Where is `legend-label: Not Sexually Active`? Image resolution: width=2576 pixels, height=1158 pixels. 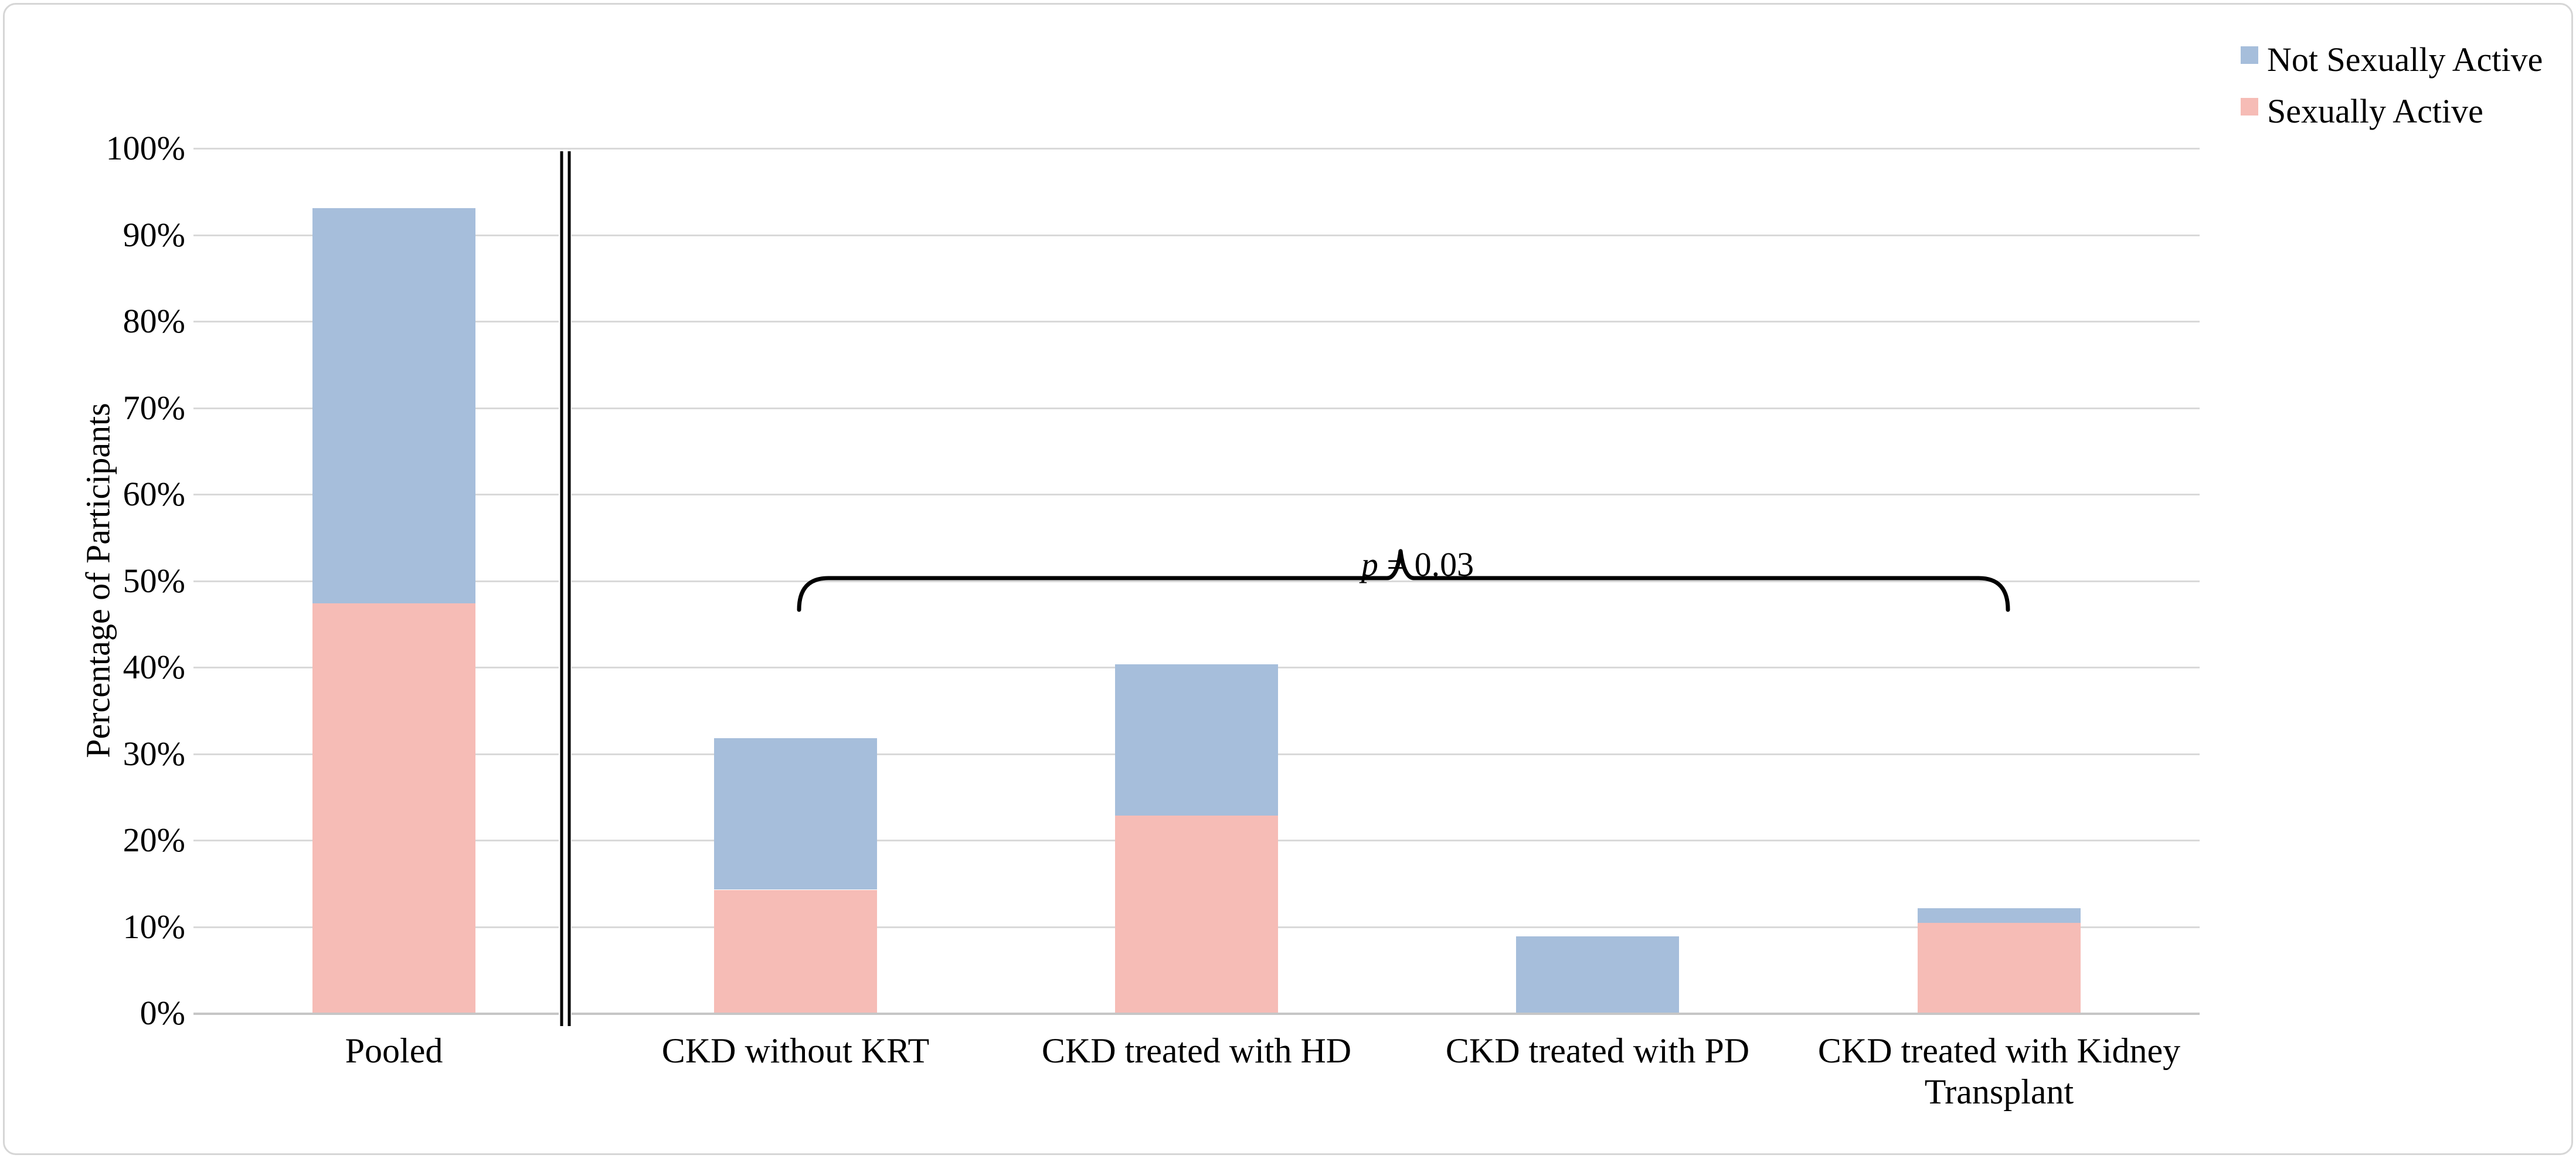 legend-label: Not Sexually Active is located at coordinates (2405, 59).